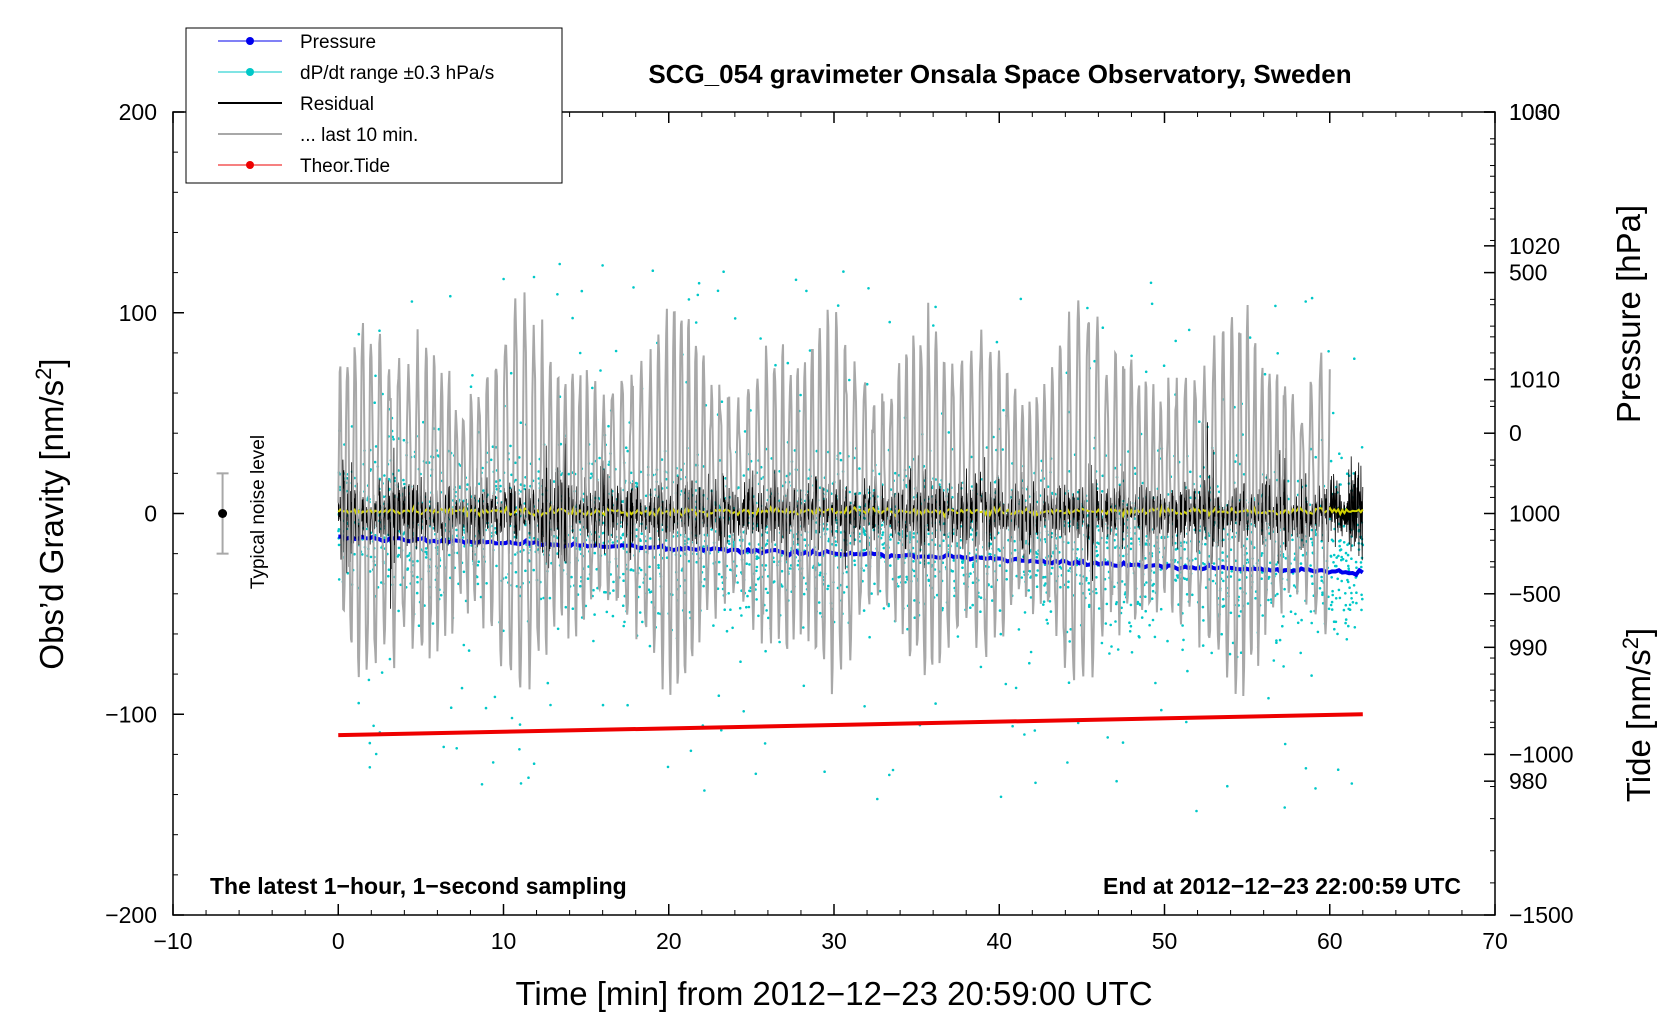 The height and width of the screenshot is (1020, 1676). Describe the element at coordinates (418, 886) in the screenshot. I see `annotation-latest-sampling: The latest 1−hour, 1−second sampling` at that location.